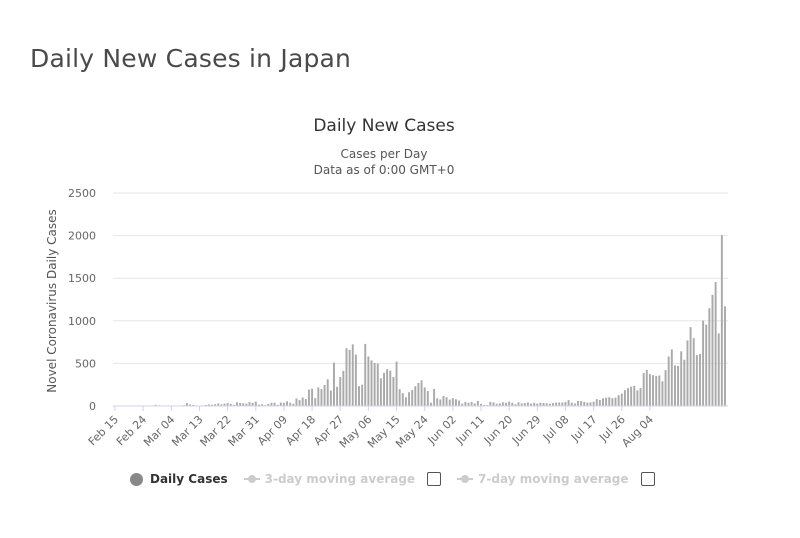 This screenshot has width=800, height=538. Describe the element at coordinates (300, 430) in the screenshot. I see `x-tick-label: Apr 18` at that location.